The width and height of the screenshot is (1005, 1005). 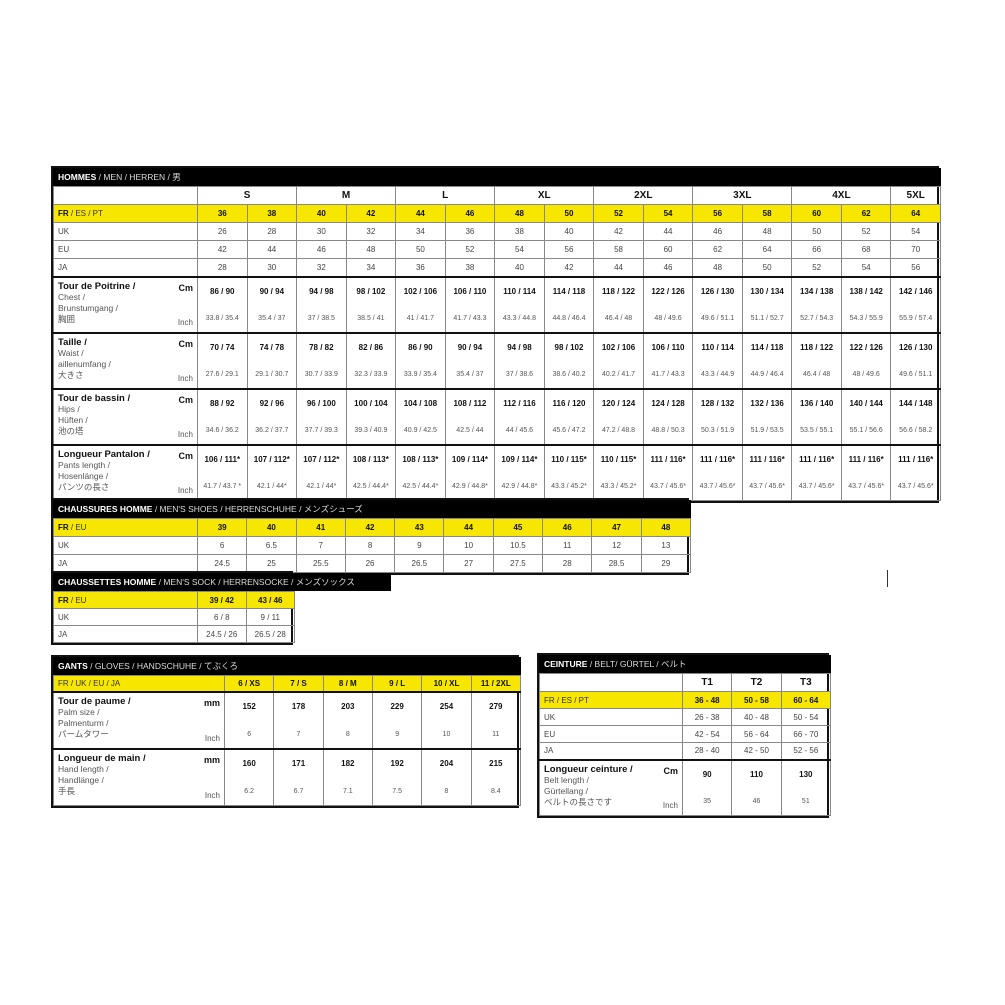 I want to click on size-group: S, so click(x=247, y=195).